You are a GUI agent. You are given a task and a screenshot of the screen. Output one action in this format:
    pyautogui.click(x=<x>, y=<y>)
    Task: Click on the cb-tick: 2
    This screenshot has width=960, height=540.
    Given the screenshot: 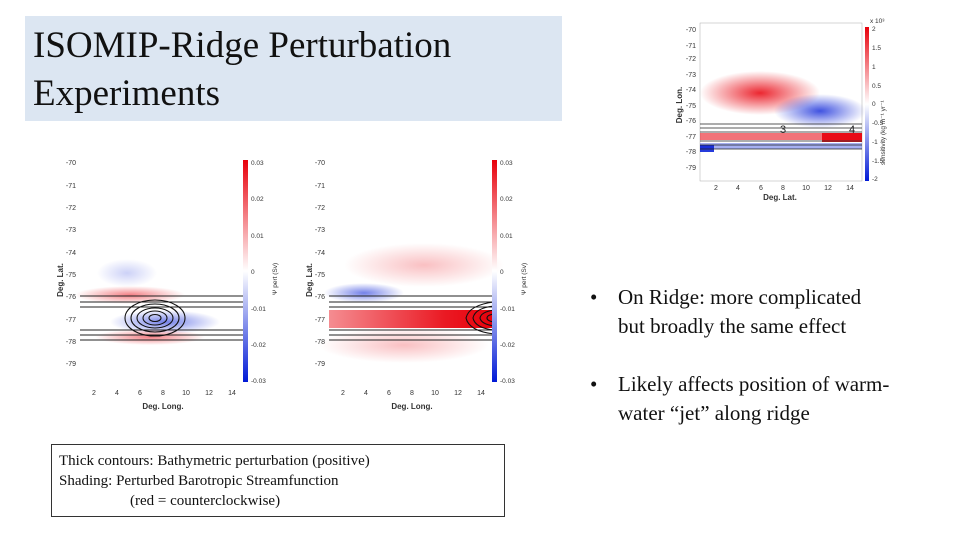 What is the action you would take?
    pyautogui.click(x=874, y=29)
    